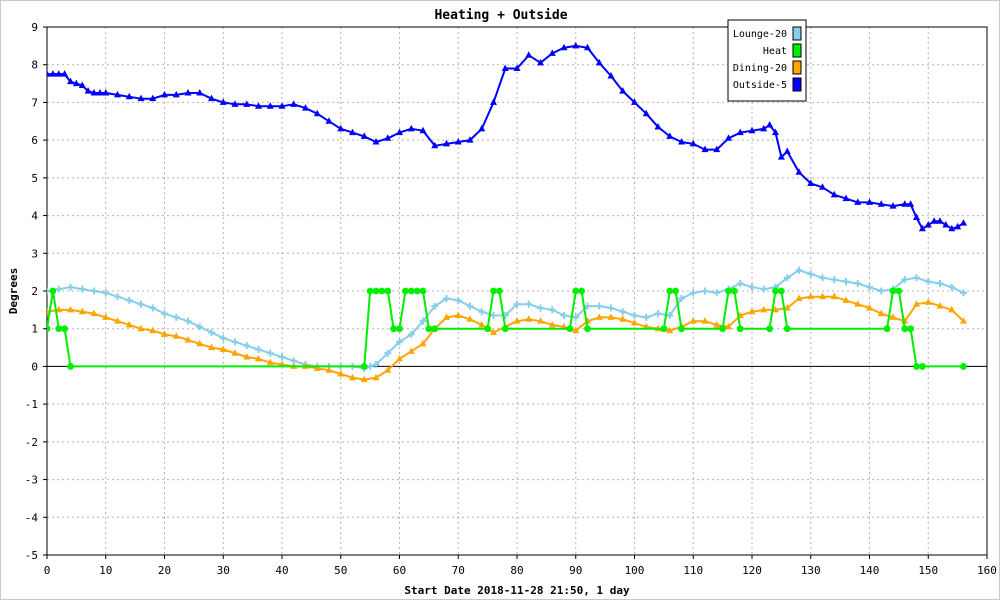  Describe the element at coordinates (223, 570) in the screenshot. I see `x-tick-label: 30` at that location.